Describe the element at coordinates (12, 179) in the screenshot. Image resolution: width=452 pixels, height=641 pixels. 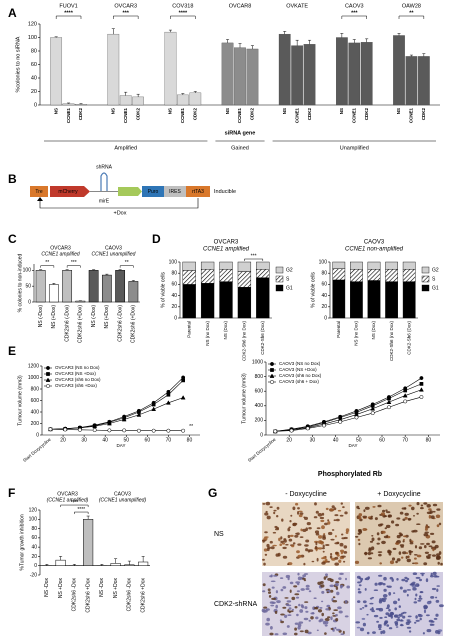
I see `panel-label: B` at that location.